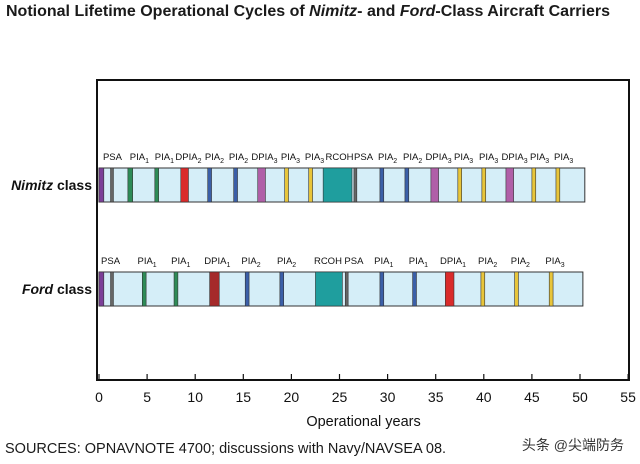 This screenshot has height=464, width=640. What do you see at coordinates (412, 158) in the screenshot?
I see `event-label-0-12: PIA2` at bounding box center [412, 158].